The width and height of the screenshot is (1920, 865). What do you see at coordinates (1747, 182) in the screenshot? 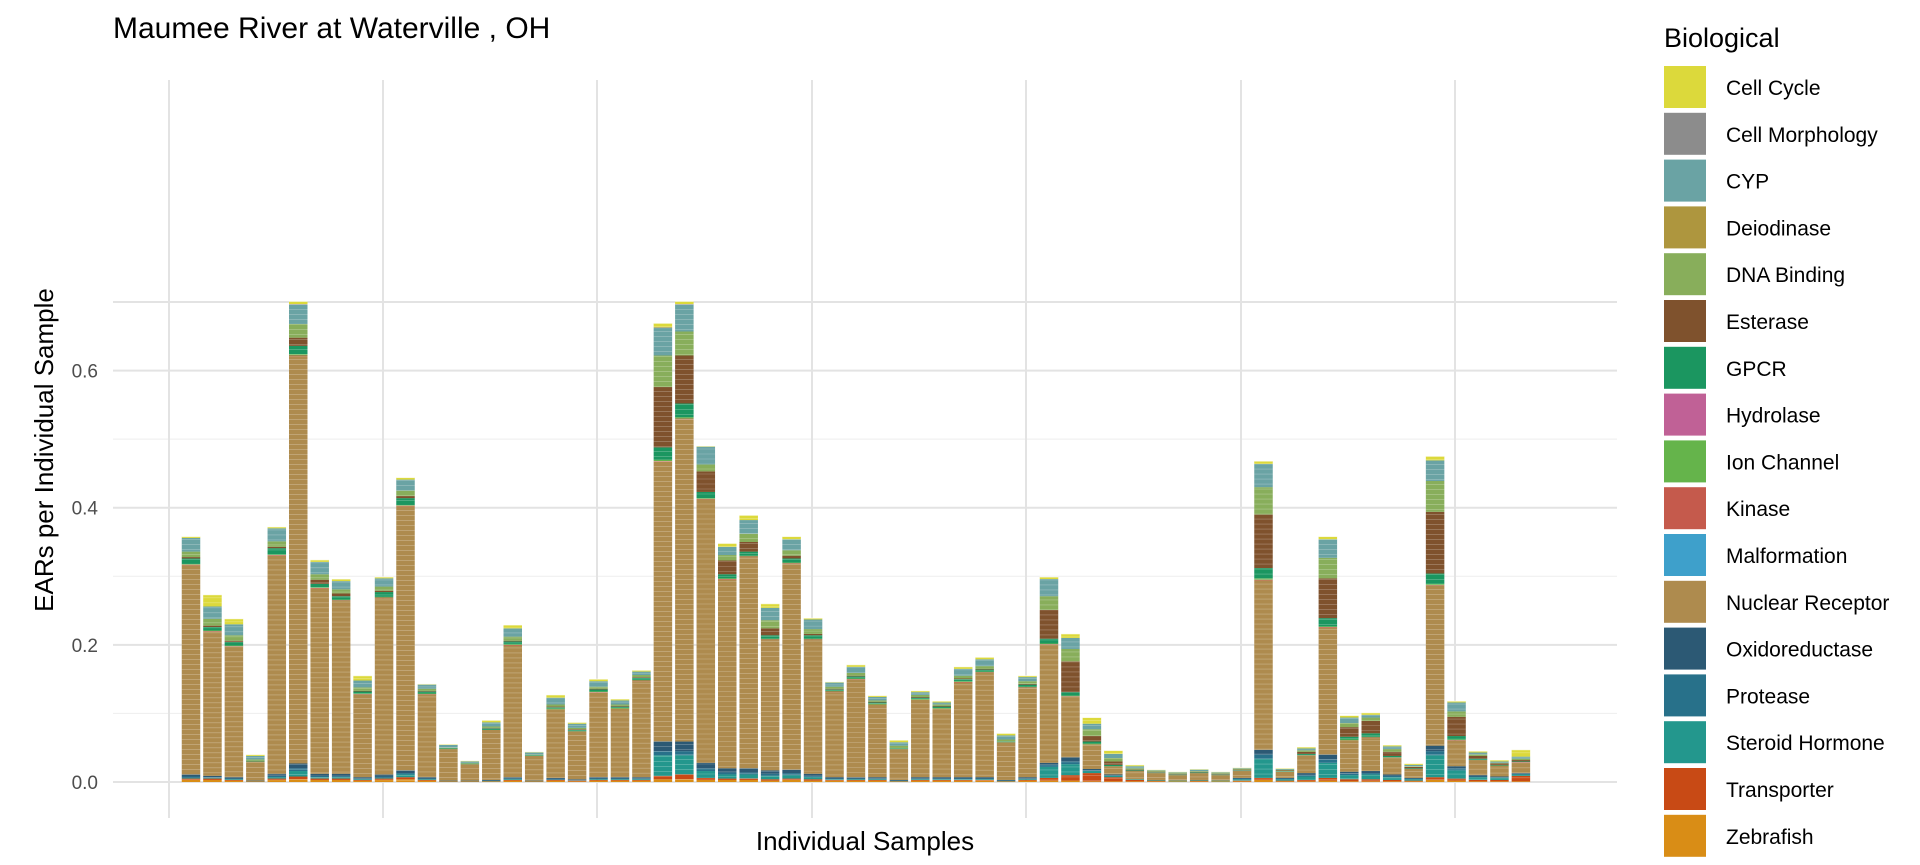
I see `legend-label: CYP` at bounding box center [1747, 182].